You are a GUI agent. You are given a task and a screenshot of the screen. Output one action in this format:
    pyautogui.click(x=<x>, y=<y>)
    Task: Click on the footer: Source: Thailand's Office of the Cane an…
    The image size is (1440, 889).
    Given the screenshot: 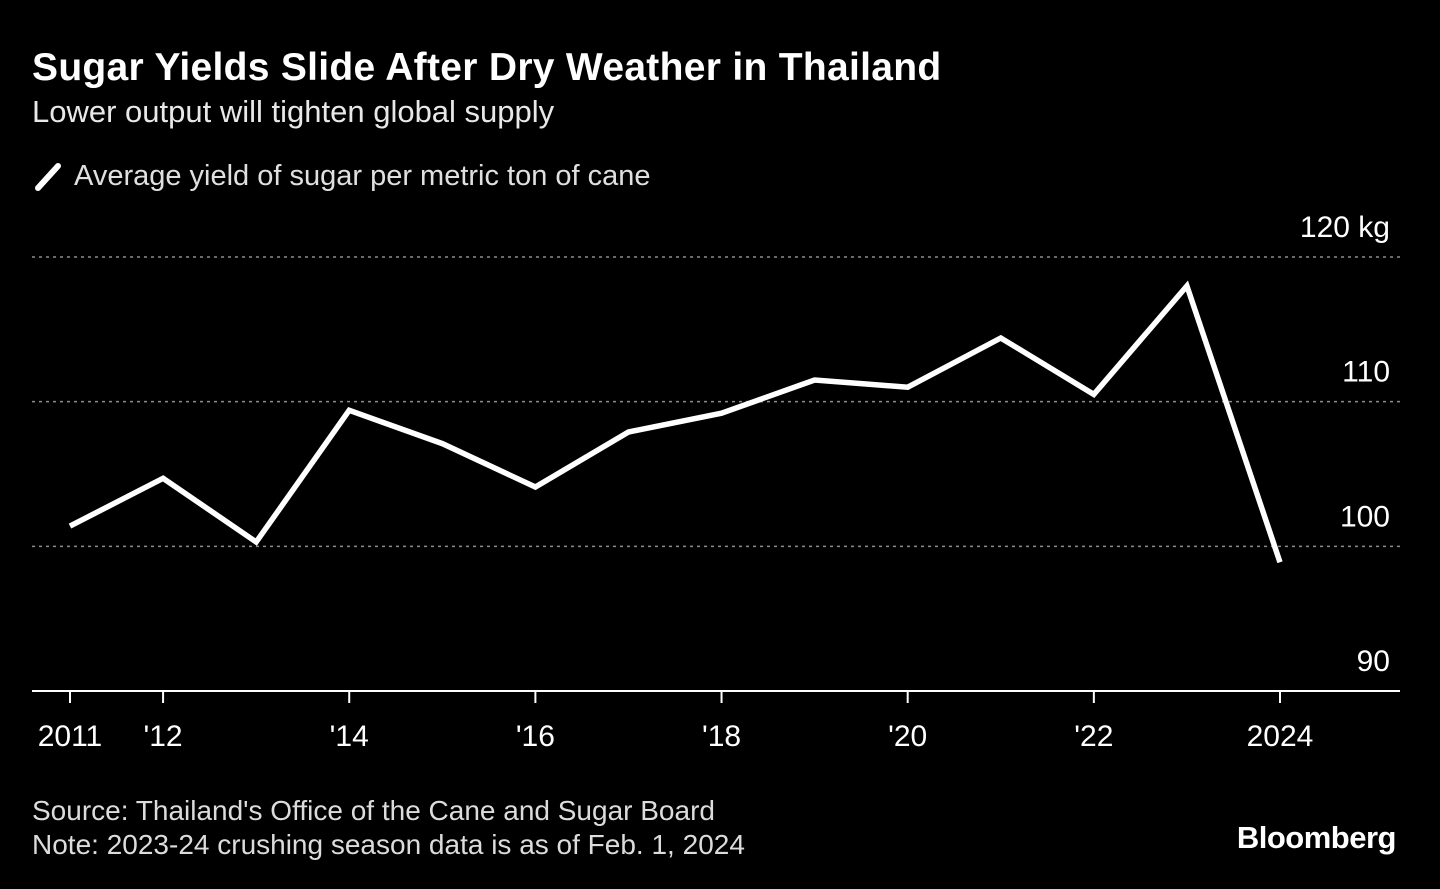 What is the action you would take?
    pyautogui.click(x=388, y=828)
    